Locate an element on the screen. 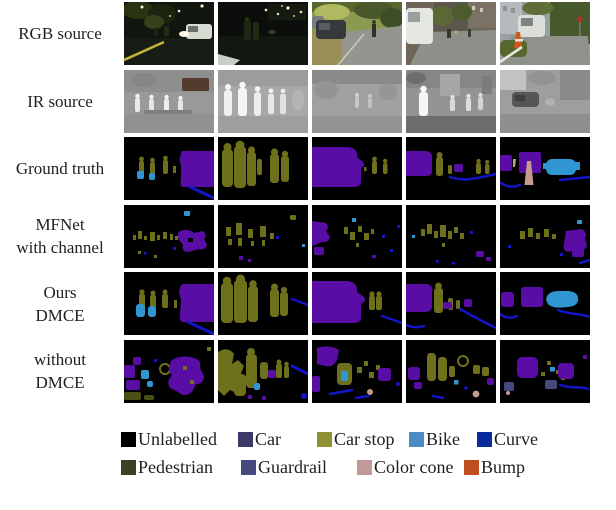  color-cone-swatch-icon is located at coordinates (364, 467).